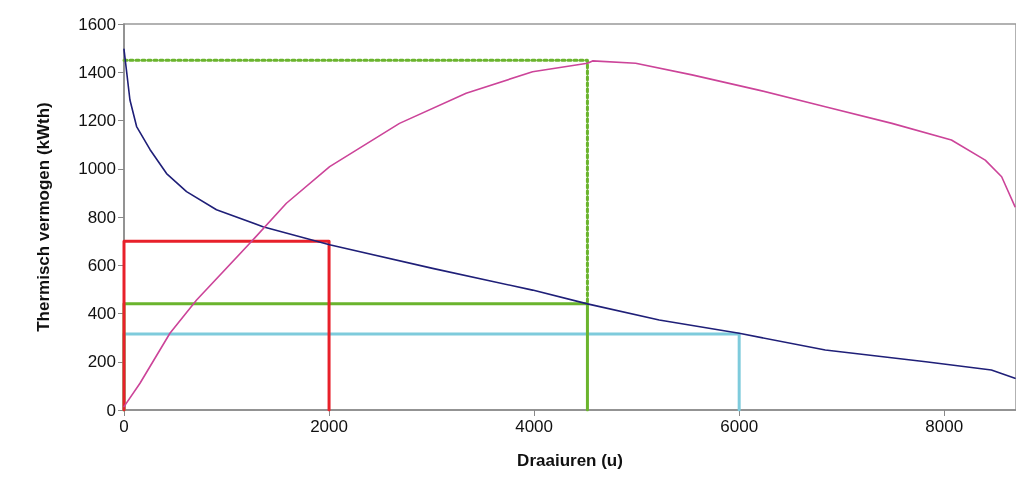 The height and width of the screenshot is (496, 1016). I want to click on x-tick-label: 0, so click(124, 426).